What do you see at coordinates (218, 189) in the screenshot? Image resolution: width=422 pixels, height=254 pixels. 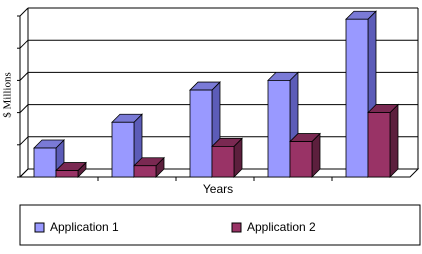 I see `x-axis-label: Years` at bounding box center [218, 189].